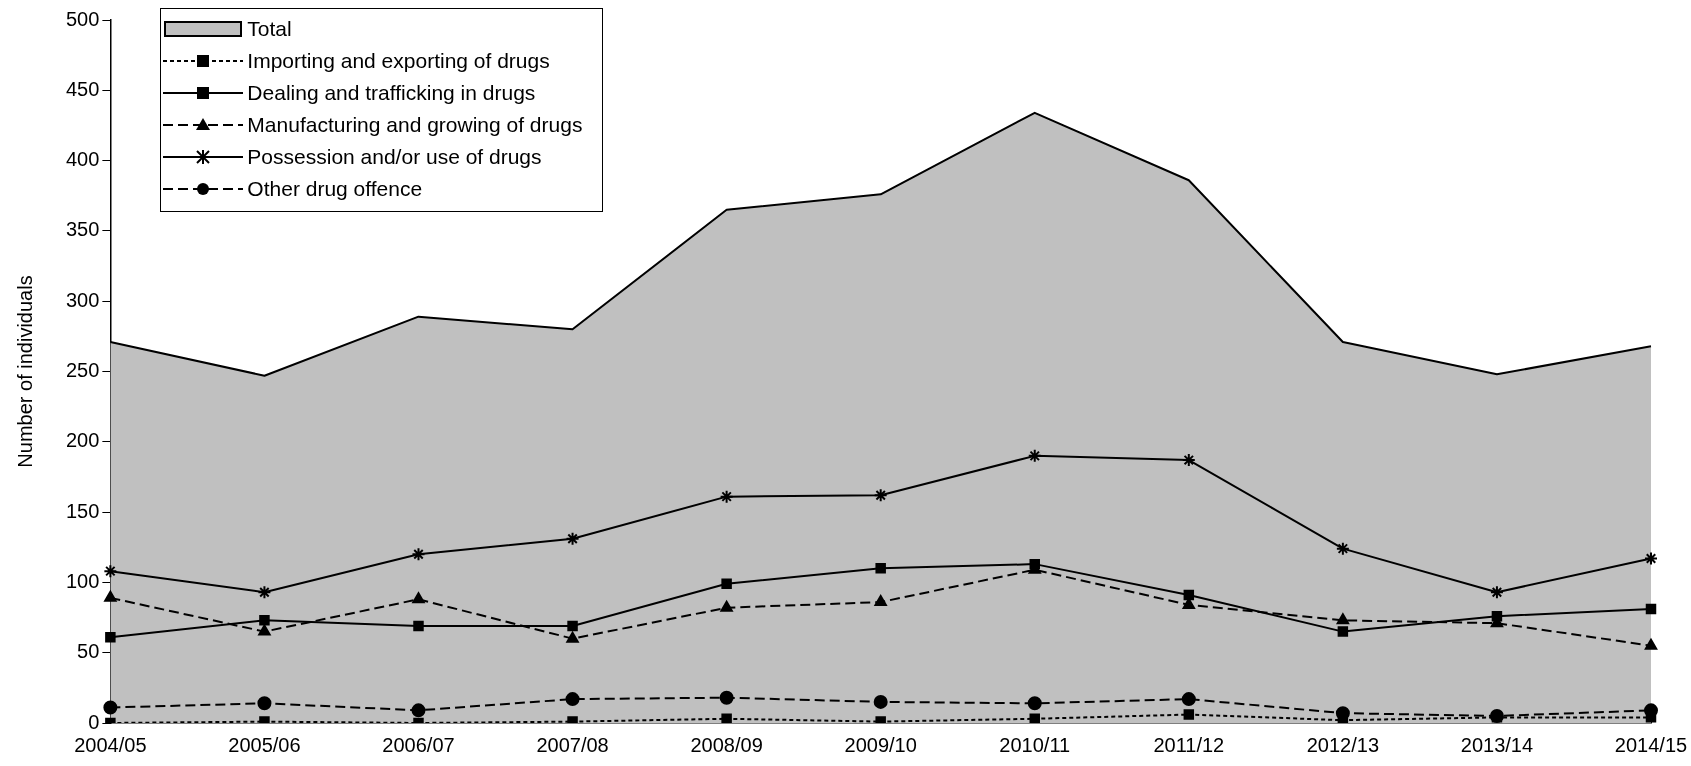  Describe the element at coordinates (24, 371) in the screenshot. I see `y-axis-title: Number of individuals` at that location.